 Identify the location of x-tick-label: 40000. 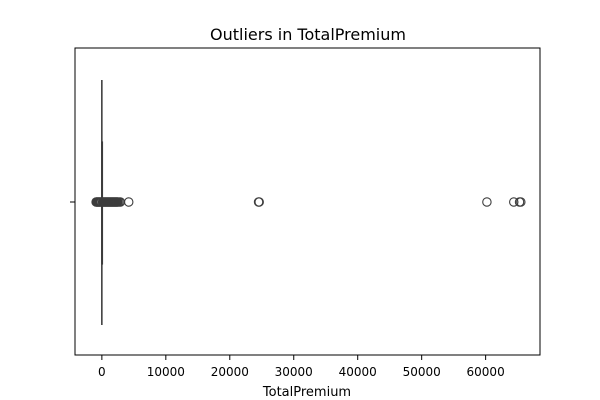
(358, 372).